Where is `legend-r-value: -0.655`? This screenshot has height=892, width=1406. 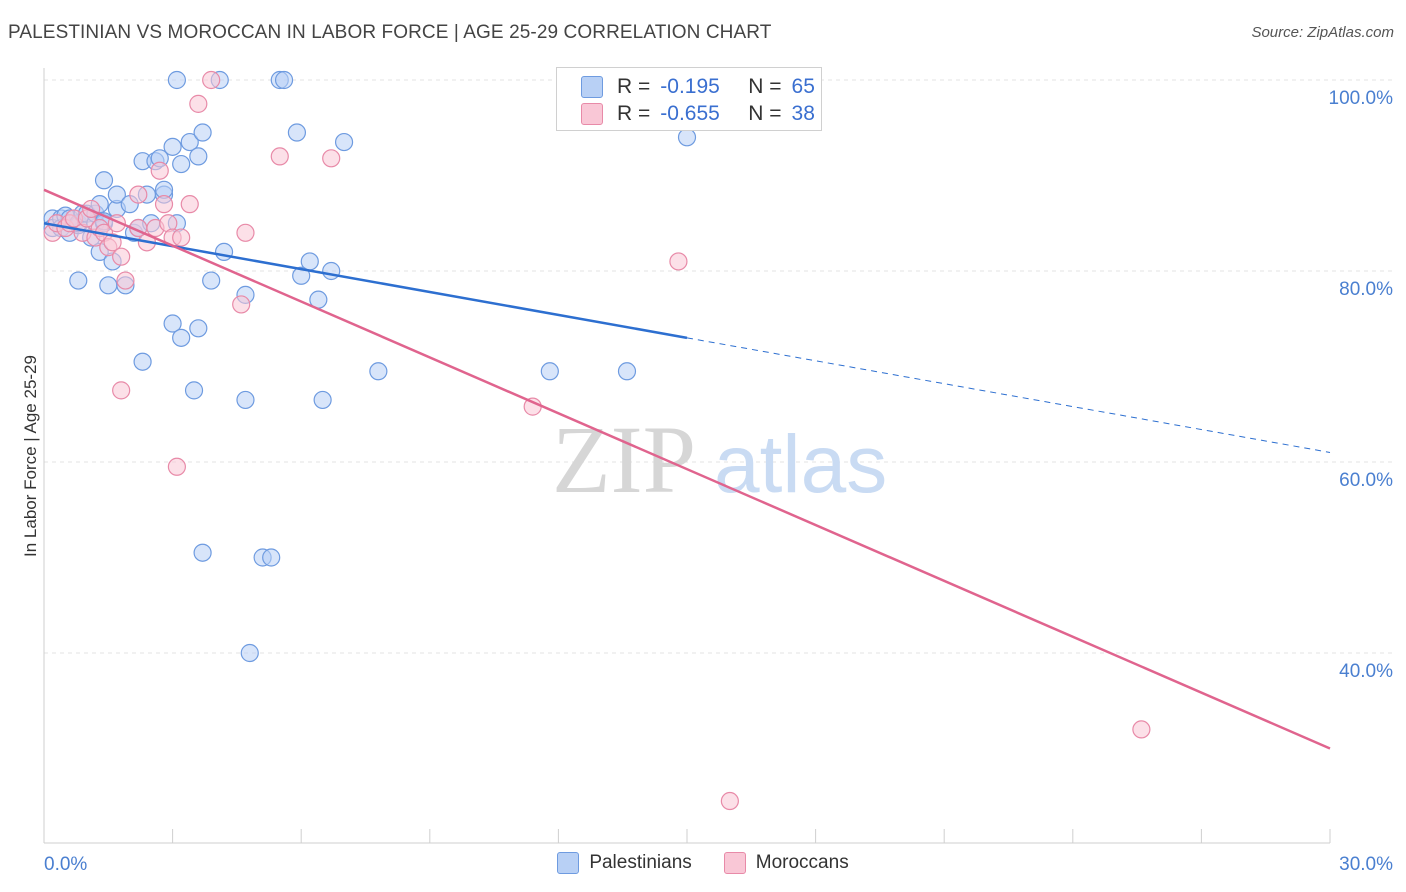 legend-r-value: -0.655 is located at coordinates (690, 113).